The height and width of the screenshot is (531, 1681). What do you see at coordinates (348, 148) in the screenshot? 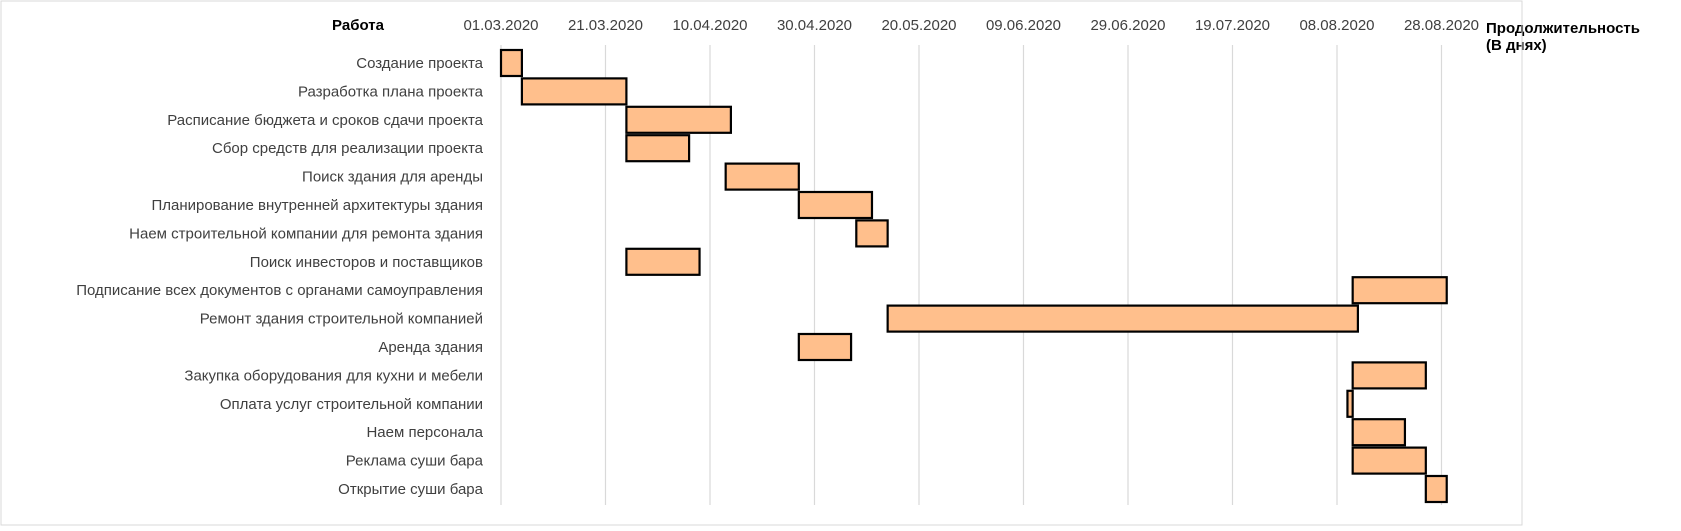
I see `task-label: Сбор средств для реализации проекта` at bounding box center [348, 148].